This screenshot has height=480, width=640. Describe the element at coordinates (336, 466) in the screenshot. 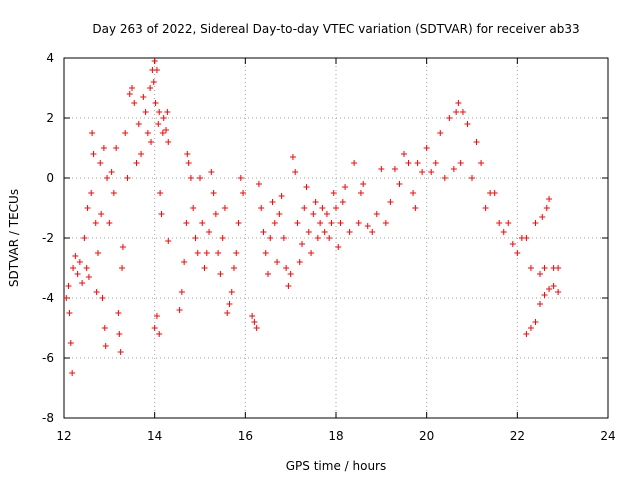

I see `x-axis-label: GPS time / hours` at that location.